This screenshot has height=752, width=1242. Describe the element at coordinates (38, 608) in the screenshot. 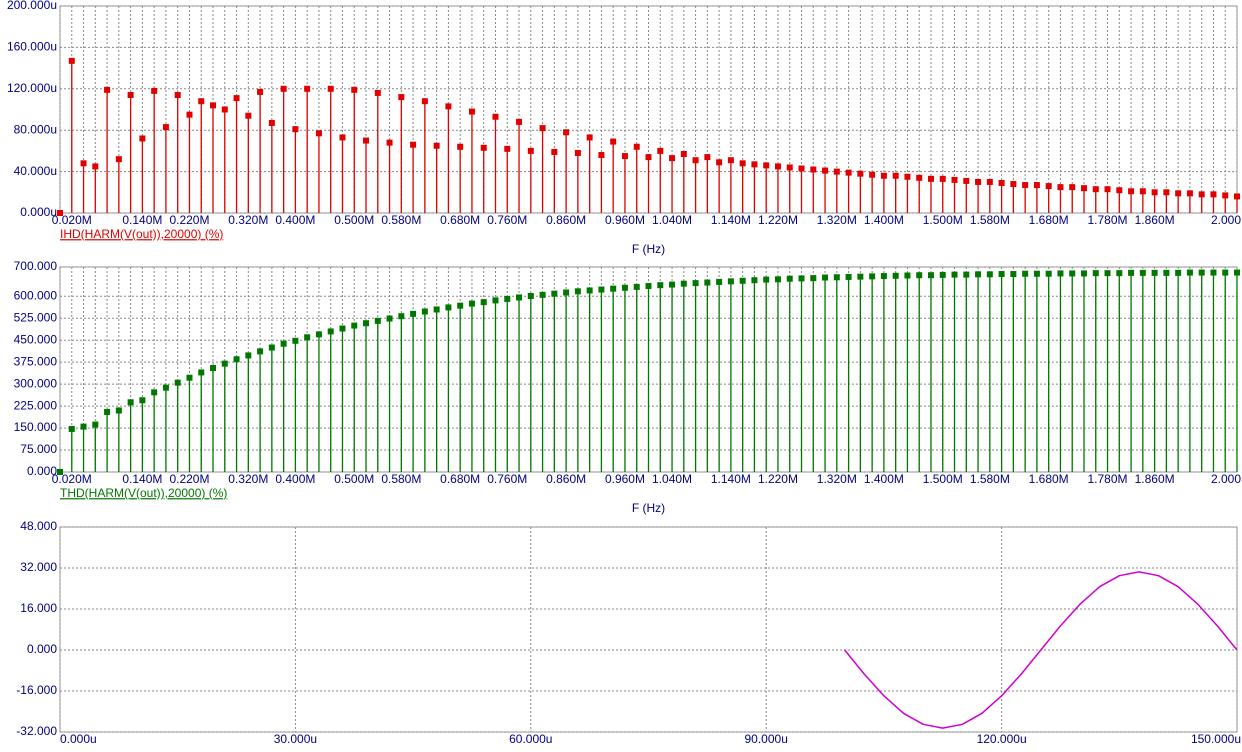

I see `y-tick-label: 16.000` at that location.